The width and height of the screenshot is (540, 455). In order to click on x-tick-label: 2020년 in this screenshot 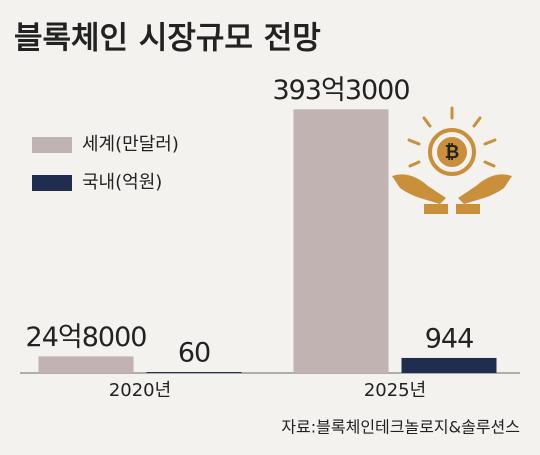, I will do `click(140, 390)`.